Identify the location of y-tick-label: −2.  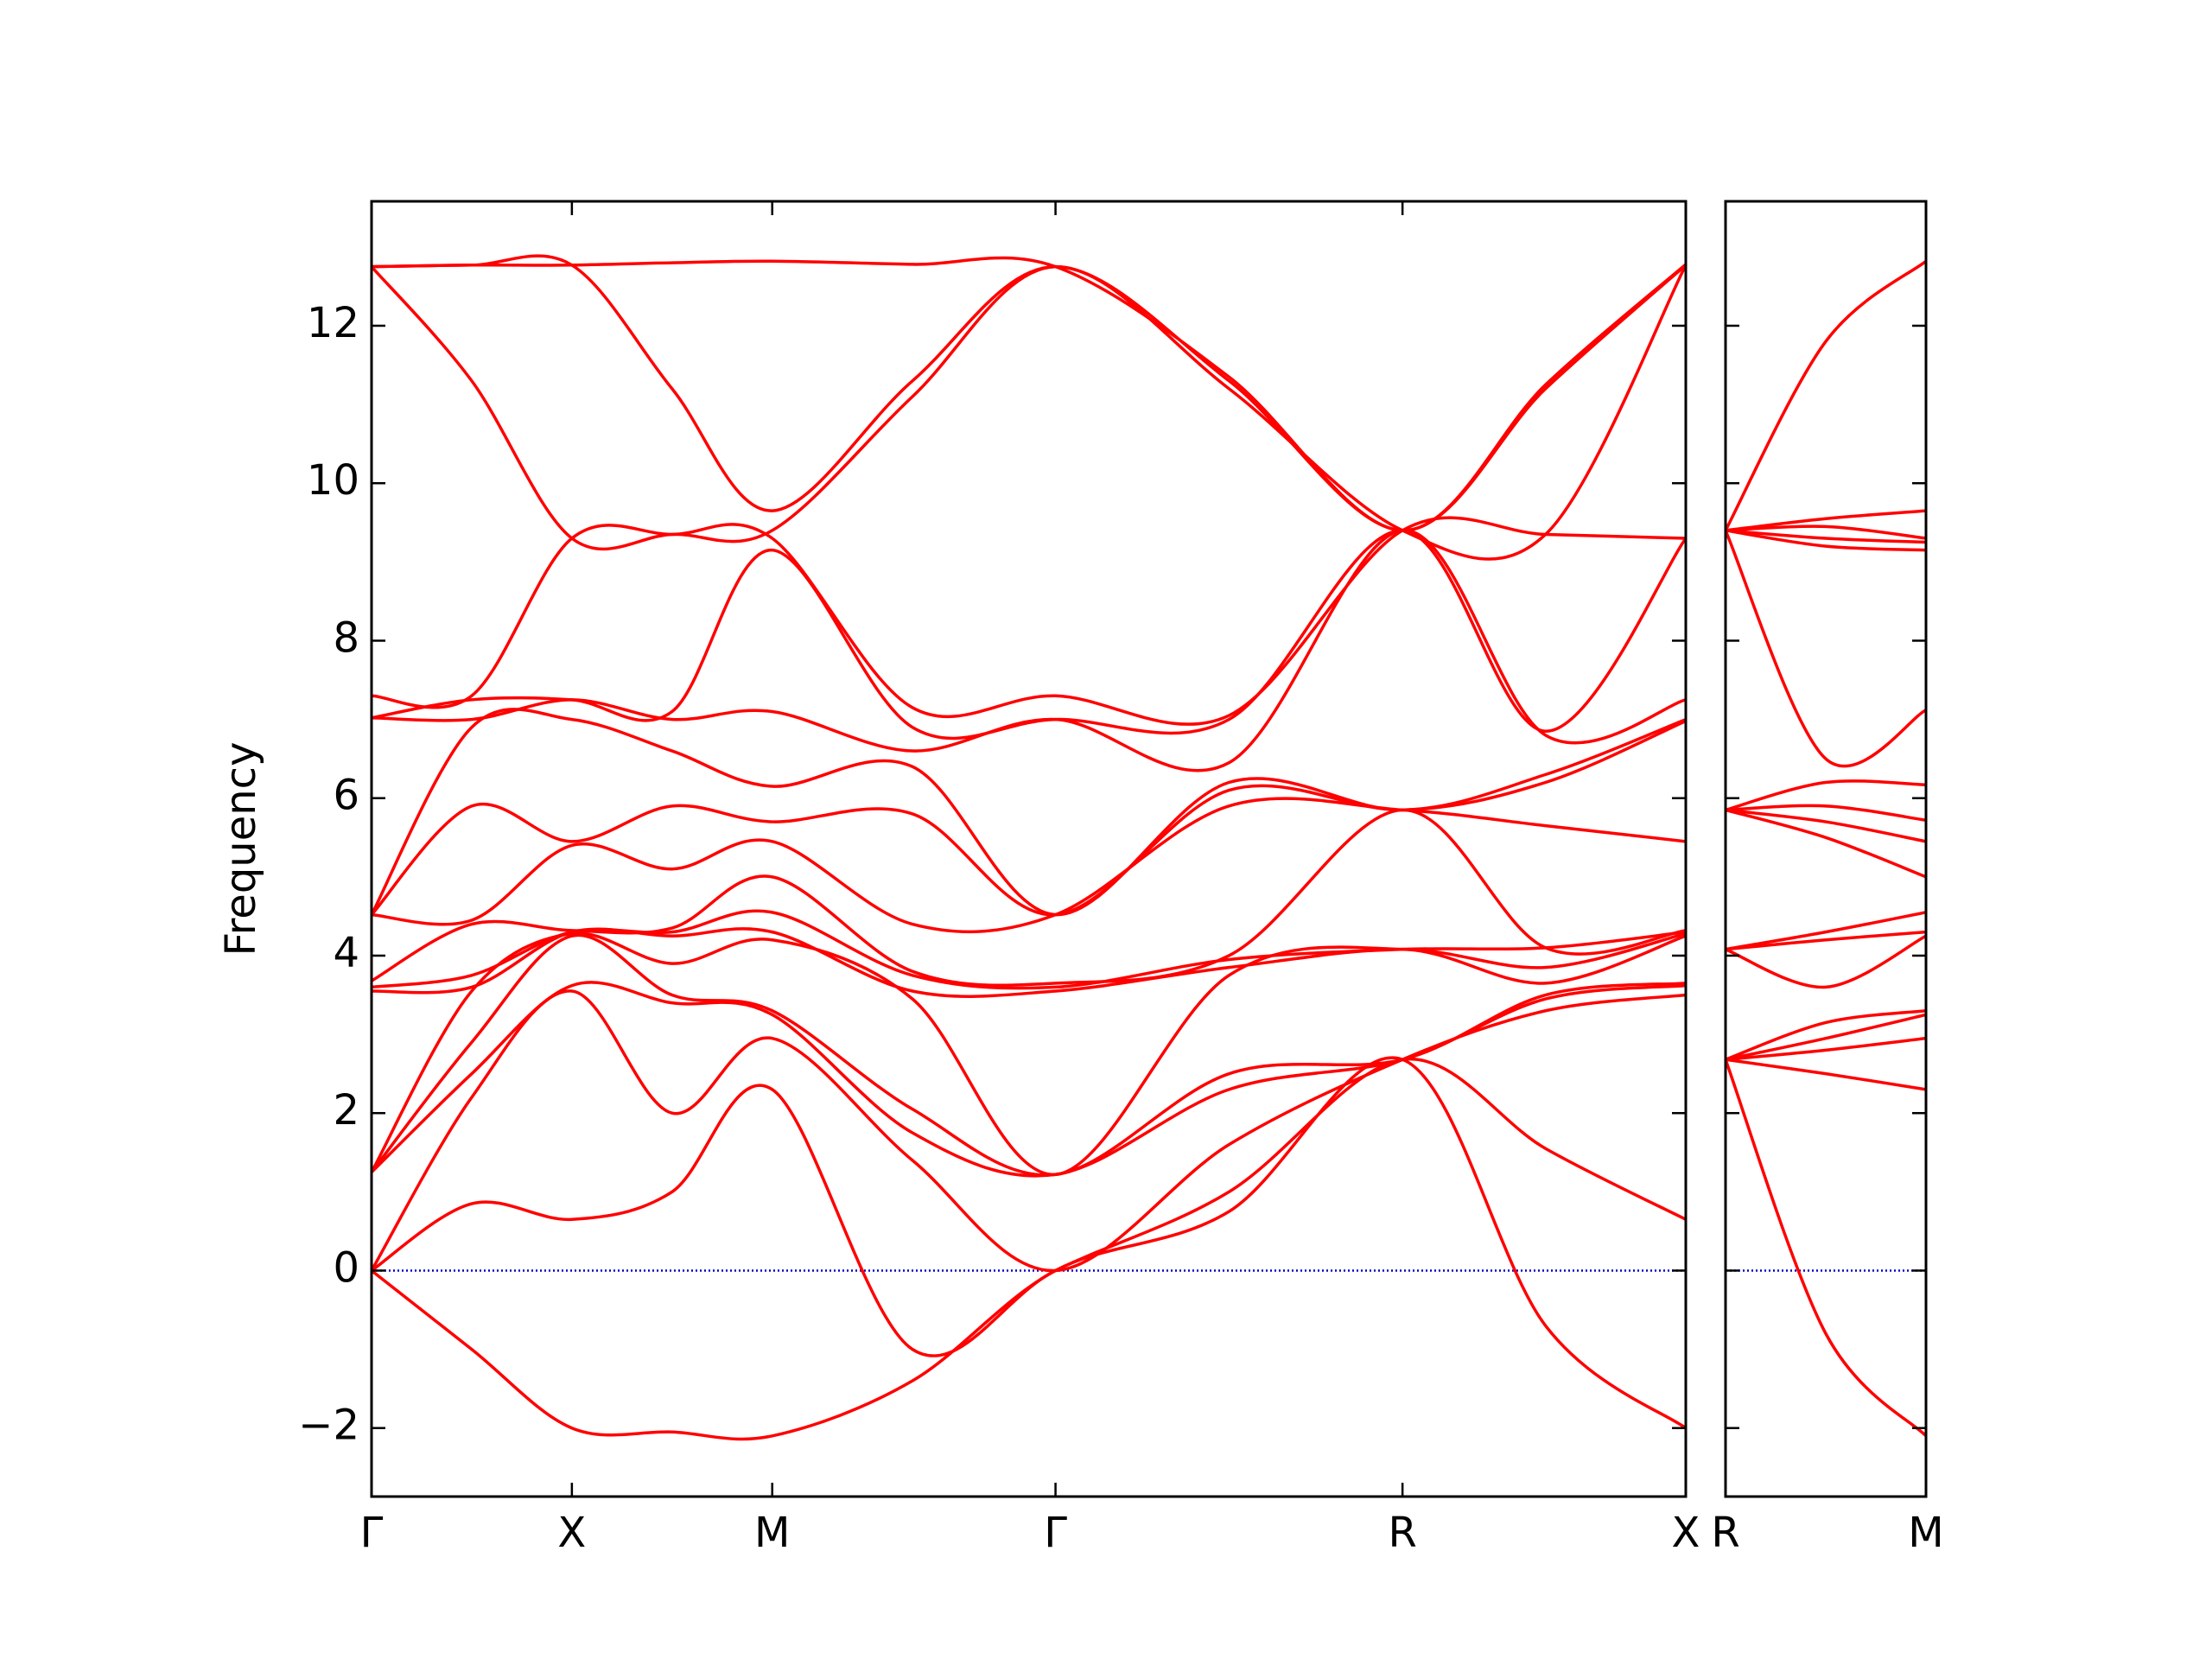
(328, 1426).